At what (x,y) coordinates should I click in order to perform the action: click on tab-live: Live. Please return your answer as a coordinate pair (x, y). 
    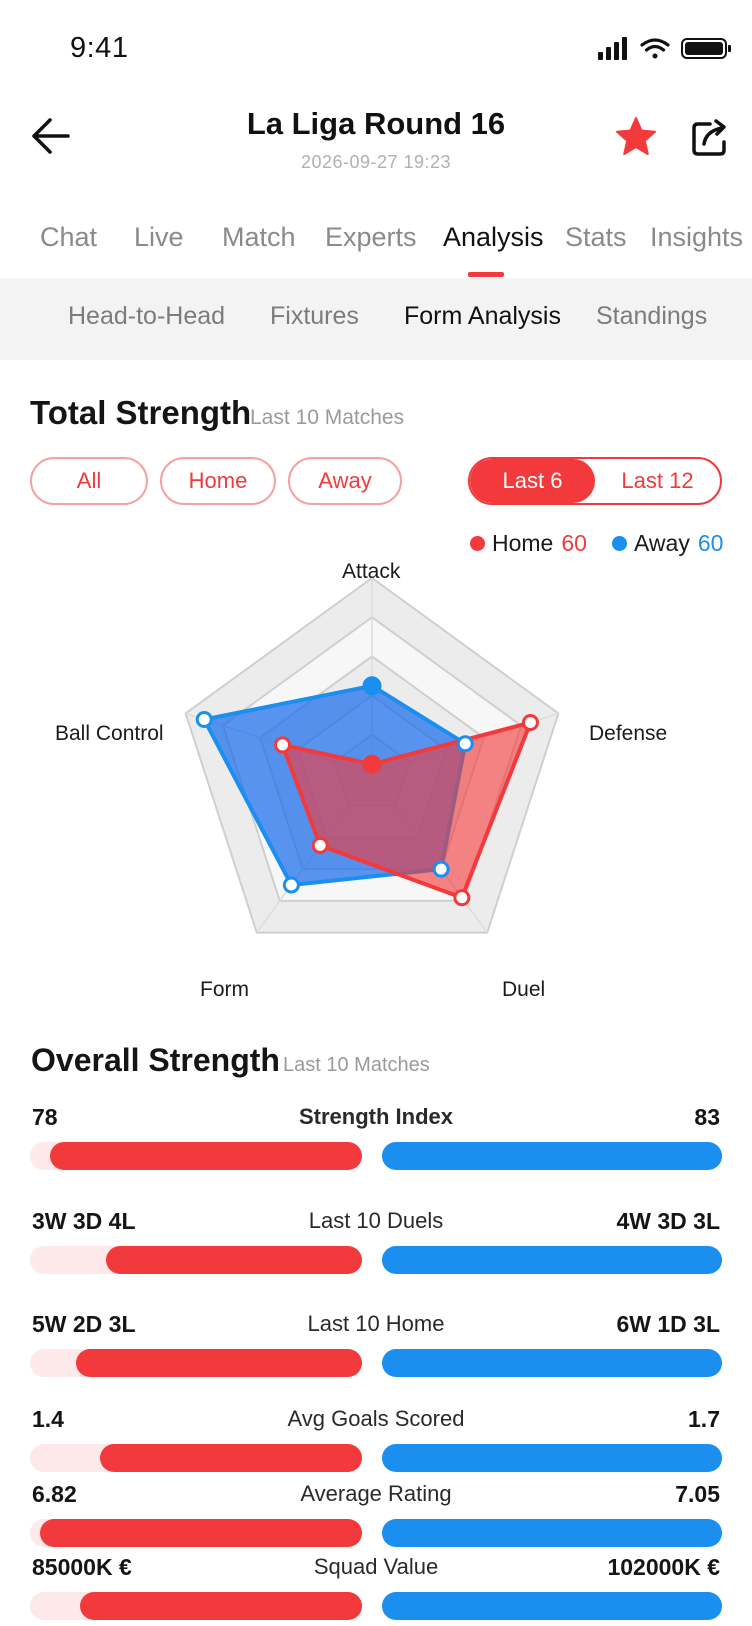
    Looking at the image, I should click on (159, 237).